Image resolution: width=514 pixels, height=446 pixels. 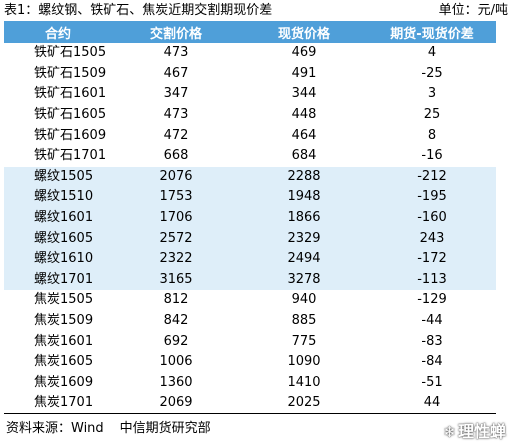 What do you see at coordinates (250, 321) in the screenshot?
I see `table-row: 焦炭1509 842 885 -44` at bounding box center [250, 321].